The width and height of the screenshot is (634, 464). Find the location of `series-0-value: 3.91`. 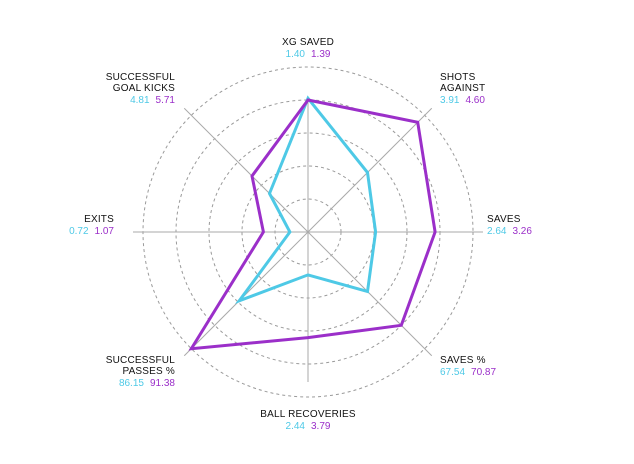

series-0-value: 3.91 is located at coordinates (450, 100).